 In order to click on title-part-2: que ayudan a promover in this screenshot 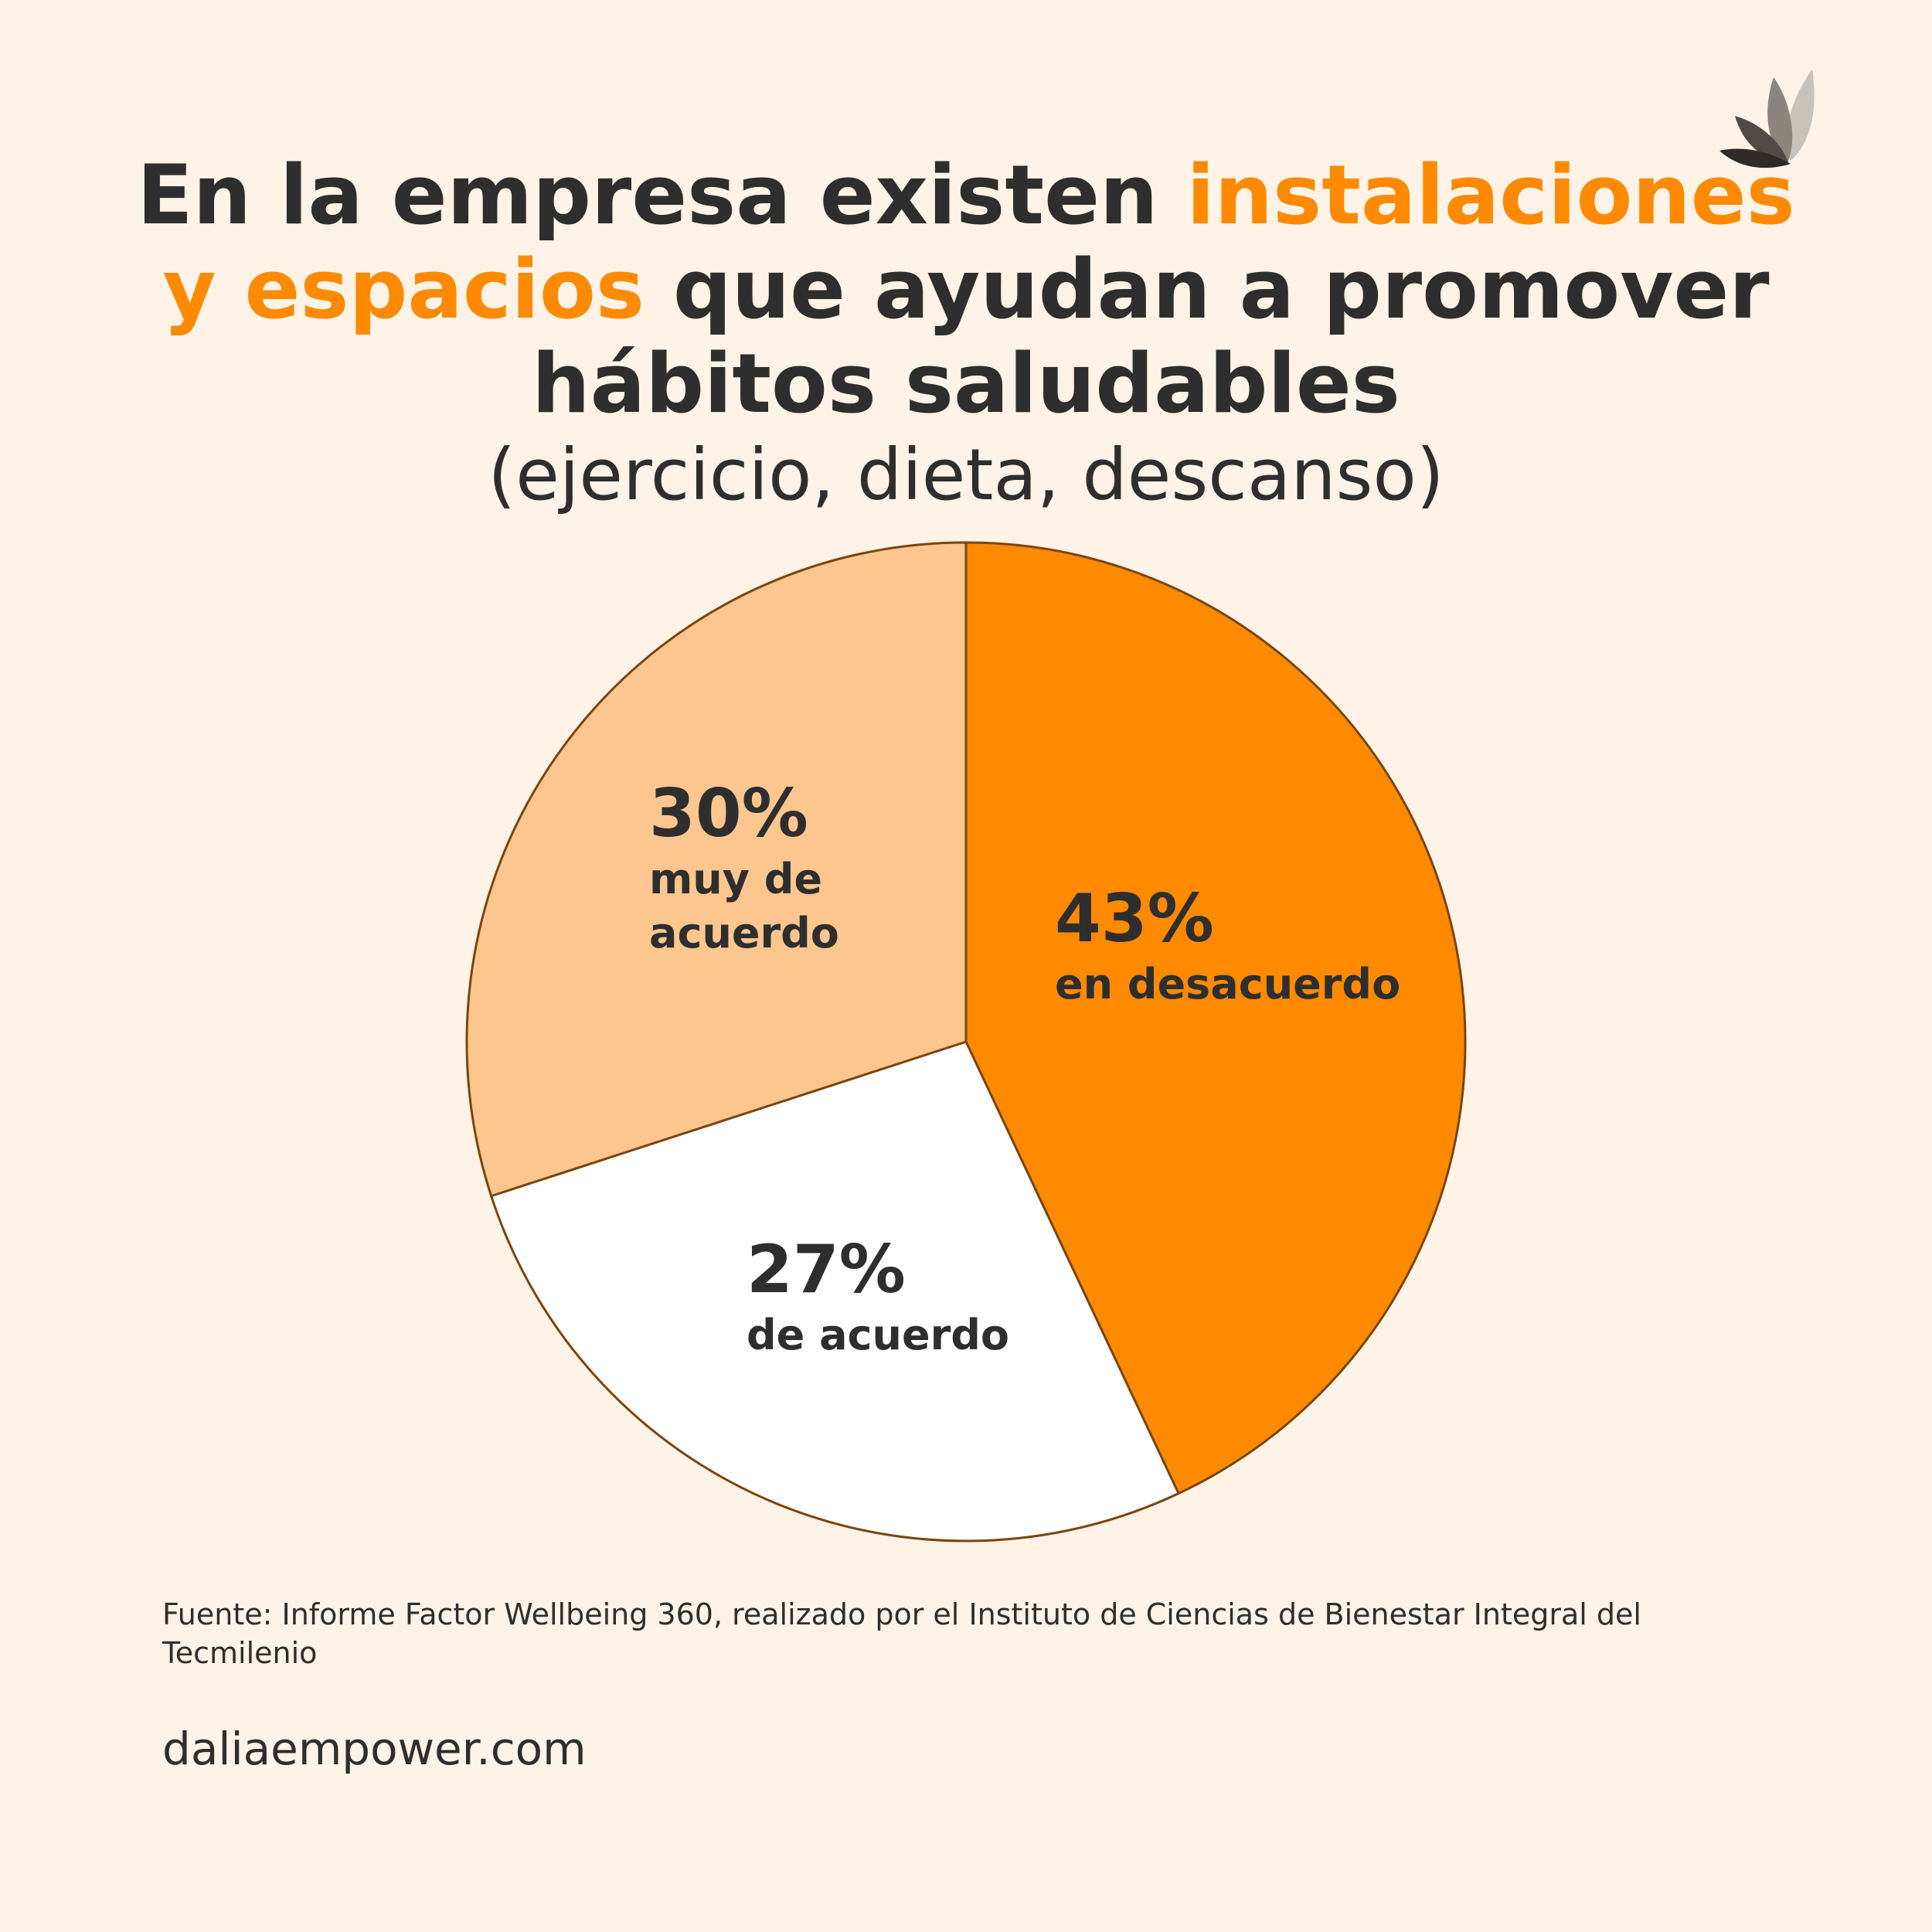, I will do `click(1207, 289)`.